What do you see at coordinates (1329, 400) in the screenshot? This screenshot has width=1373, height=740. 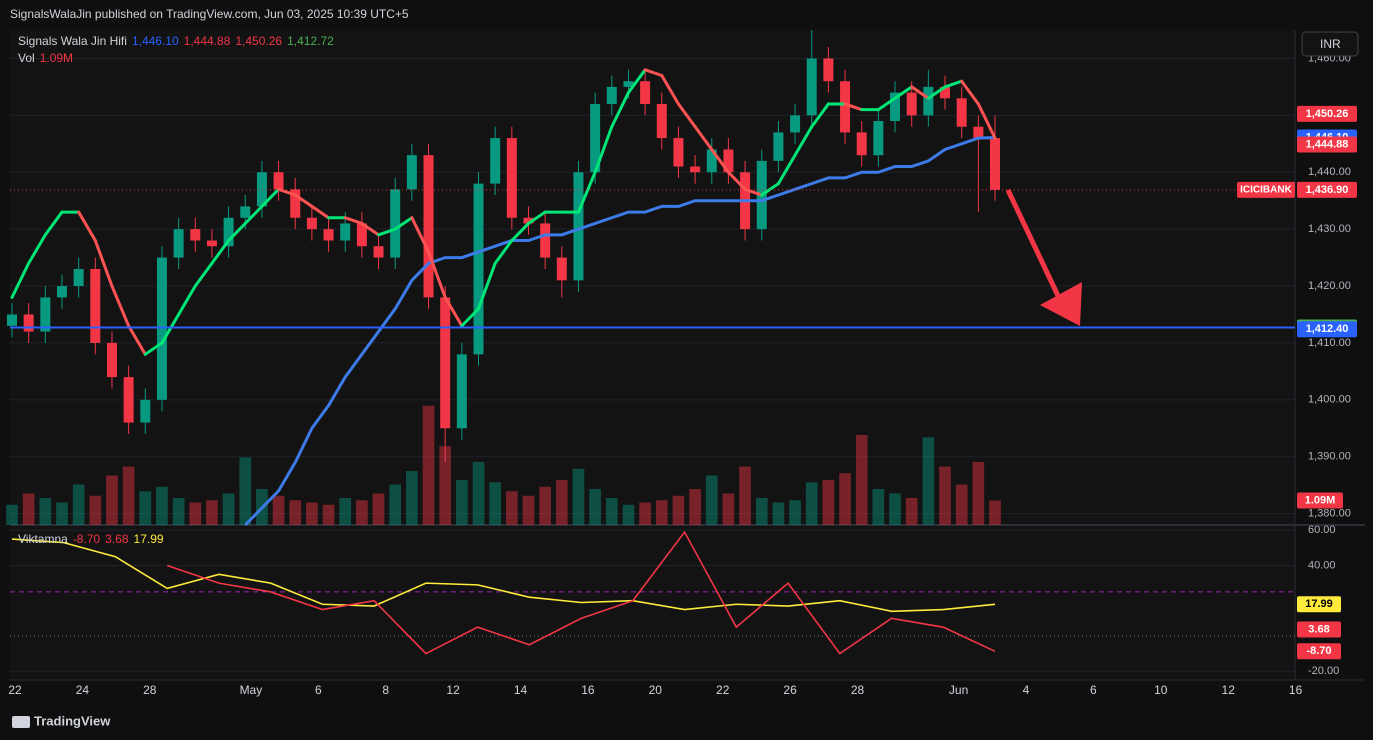 I see `y-tick-label: 1,400.00` at bounding box center [1329, 400].